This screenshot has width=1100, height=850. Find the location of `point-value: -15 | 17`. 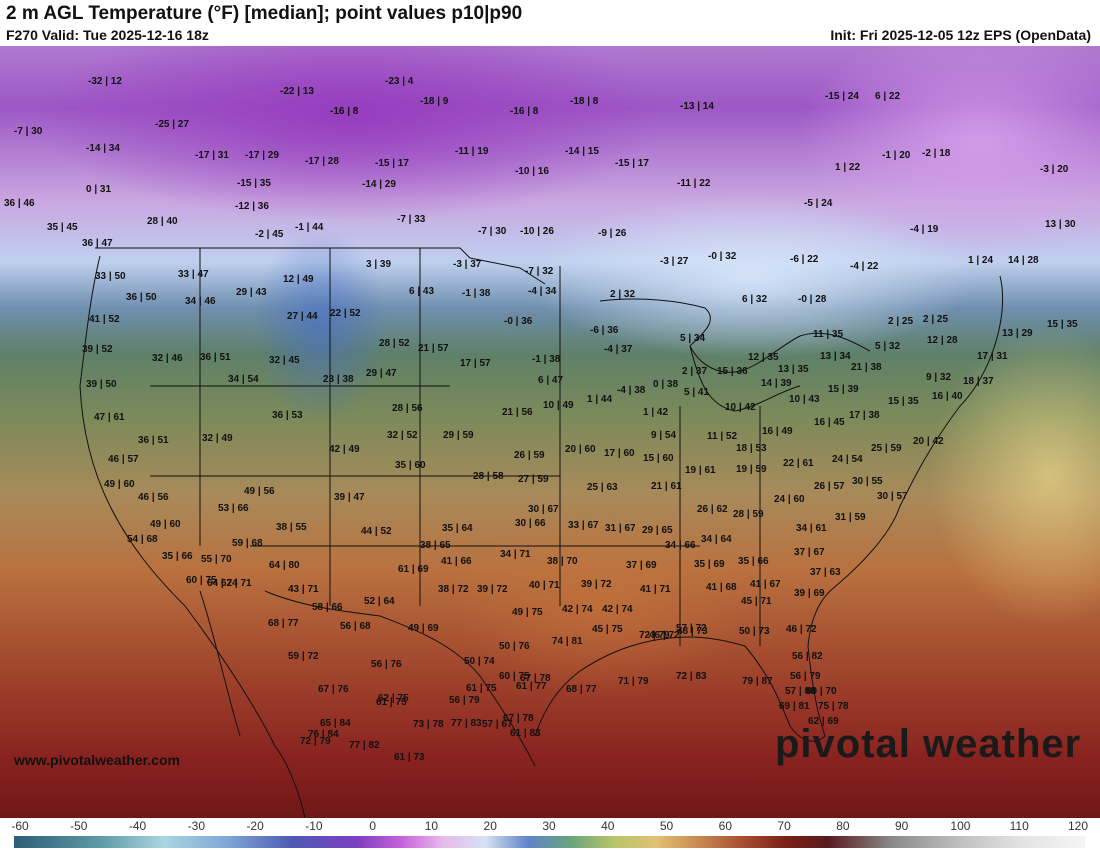

point-value: -15 | 17 is located at coordinates (632, 163).